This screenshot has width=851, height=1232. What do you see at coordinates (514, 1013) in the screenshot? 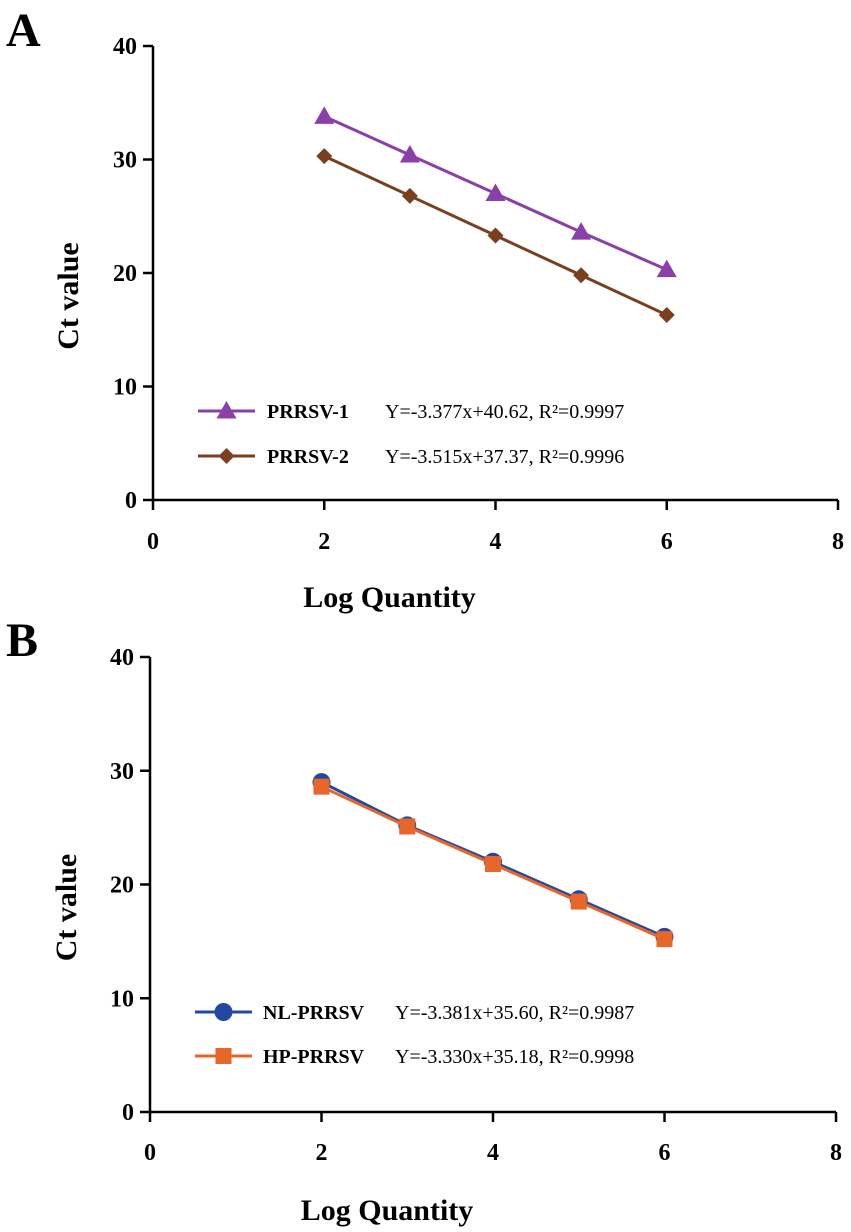
I see `legend-equation: Y=-3.381x+35.60, R²=0.9987` at bounding box center [514, 1013].